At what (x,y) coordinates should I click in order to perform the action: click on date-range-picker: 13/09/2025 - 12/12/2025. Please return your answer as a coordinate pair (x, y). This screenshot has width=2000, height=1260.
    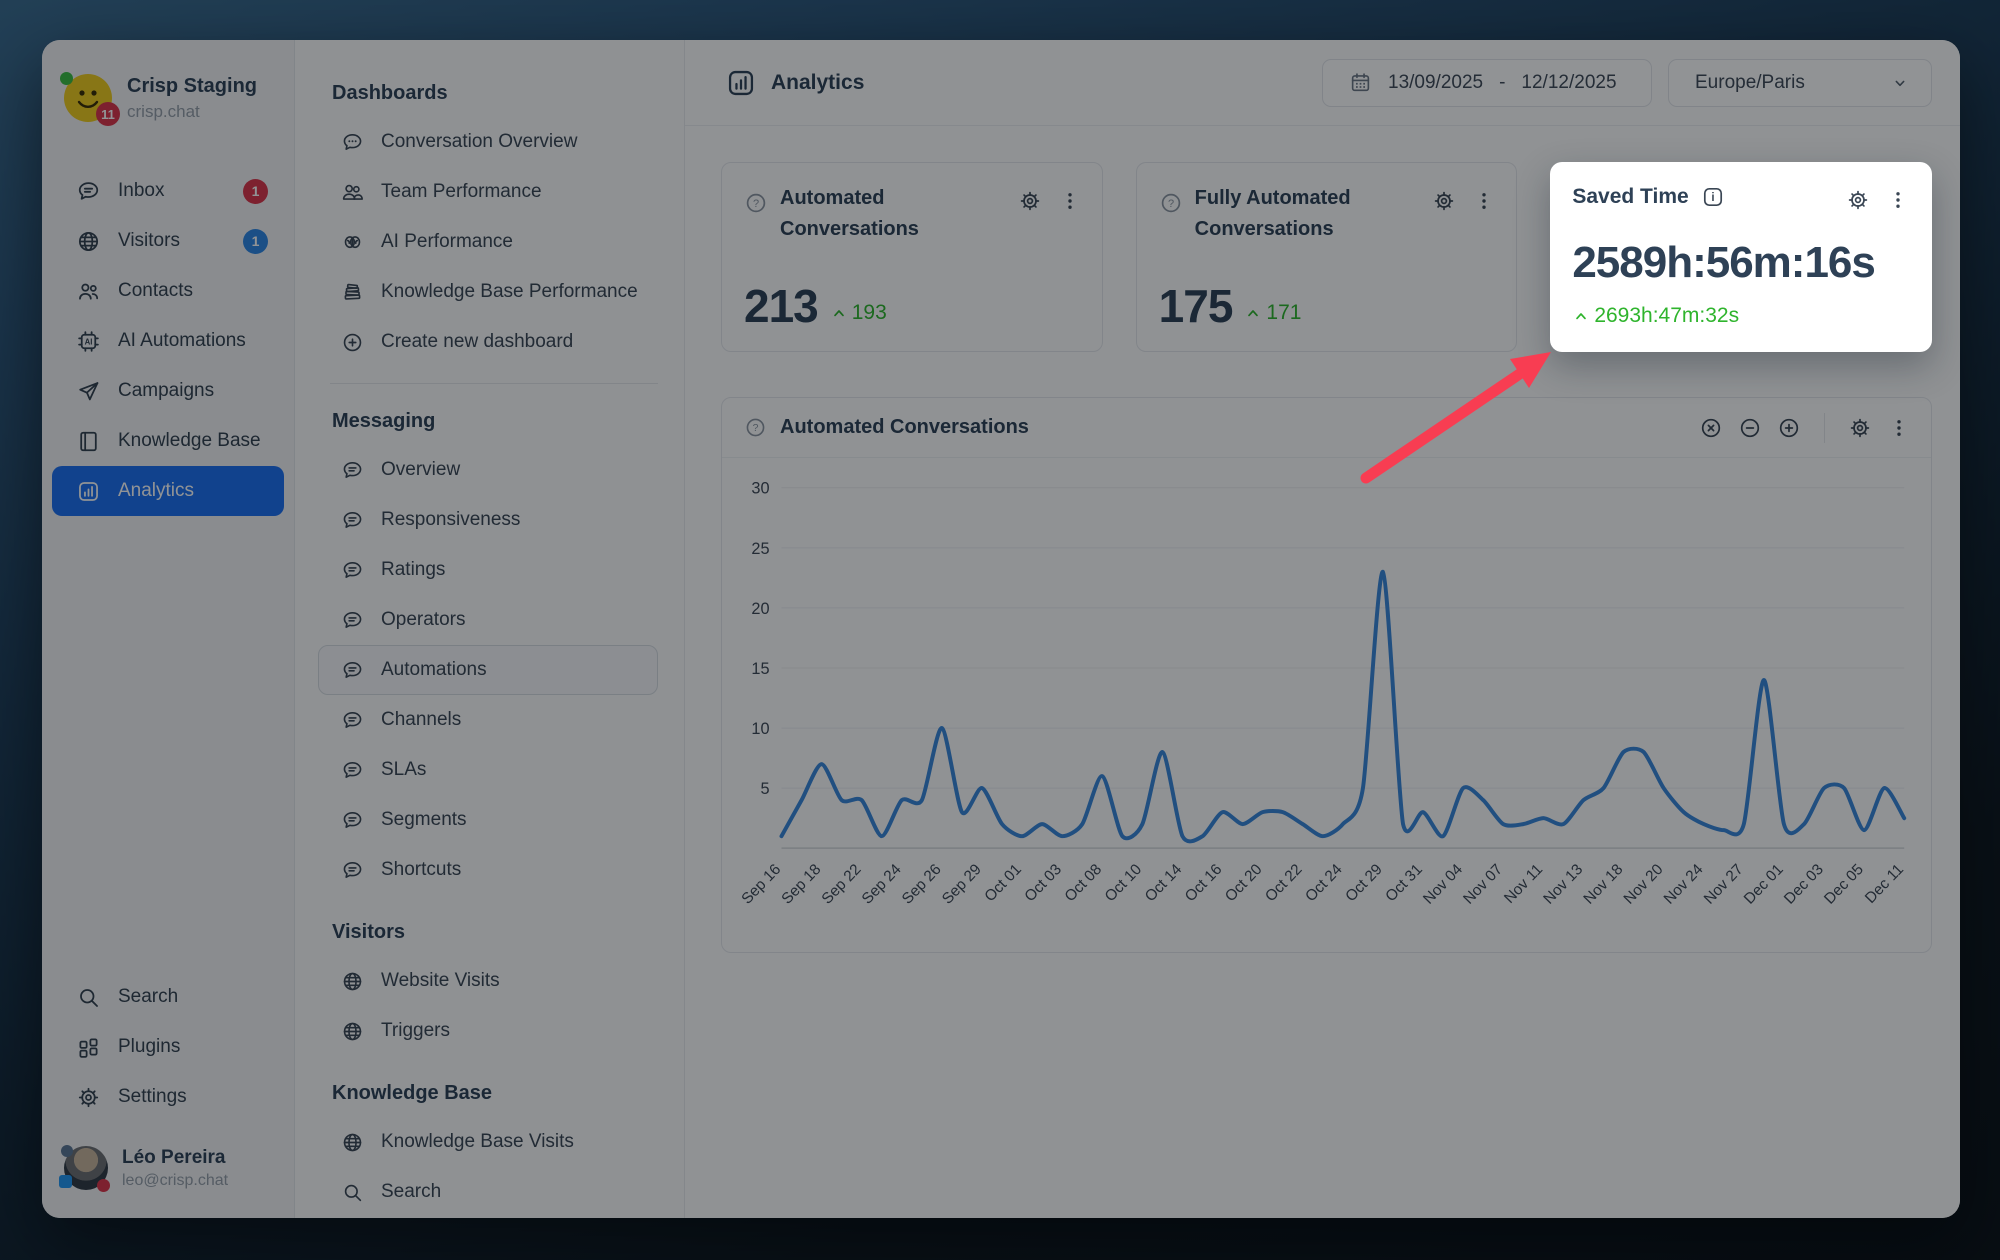
    Looking at the image, I should click on (1487, 82).